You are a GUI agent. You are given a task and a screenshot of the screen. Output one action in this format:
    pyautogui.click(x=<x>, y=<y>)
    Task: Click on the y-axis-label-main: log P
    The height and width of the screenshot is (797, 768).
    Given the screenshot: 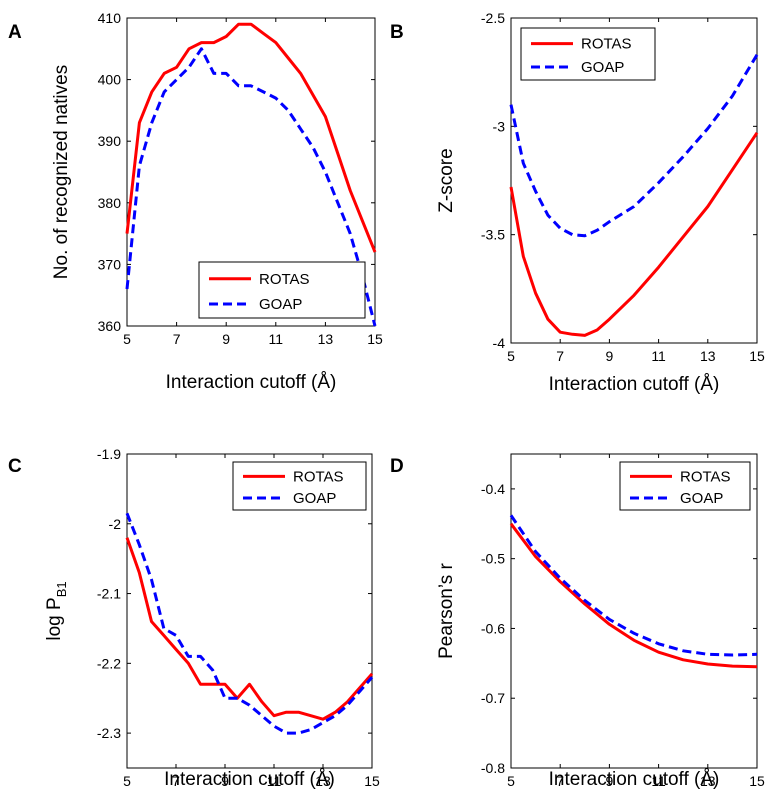 What is the action you would take?
    pyautogui.click(x=54, y=618)
    